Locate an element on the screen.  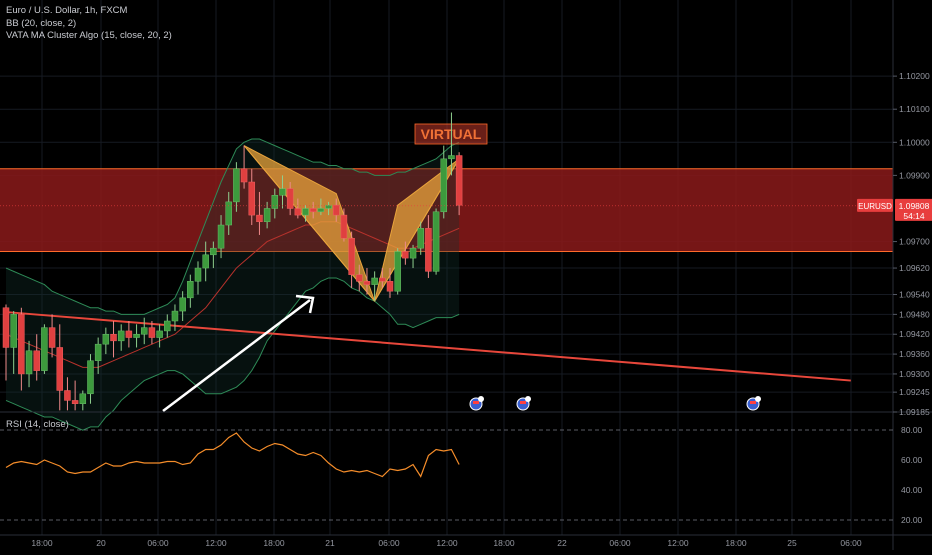
price-tick-label: 1.09360 is located at coordinates (914, 354).